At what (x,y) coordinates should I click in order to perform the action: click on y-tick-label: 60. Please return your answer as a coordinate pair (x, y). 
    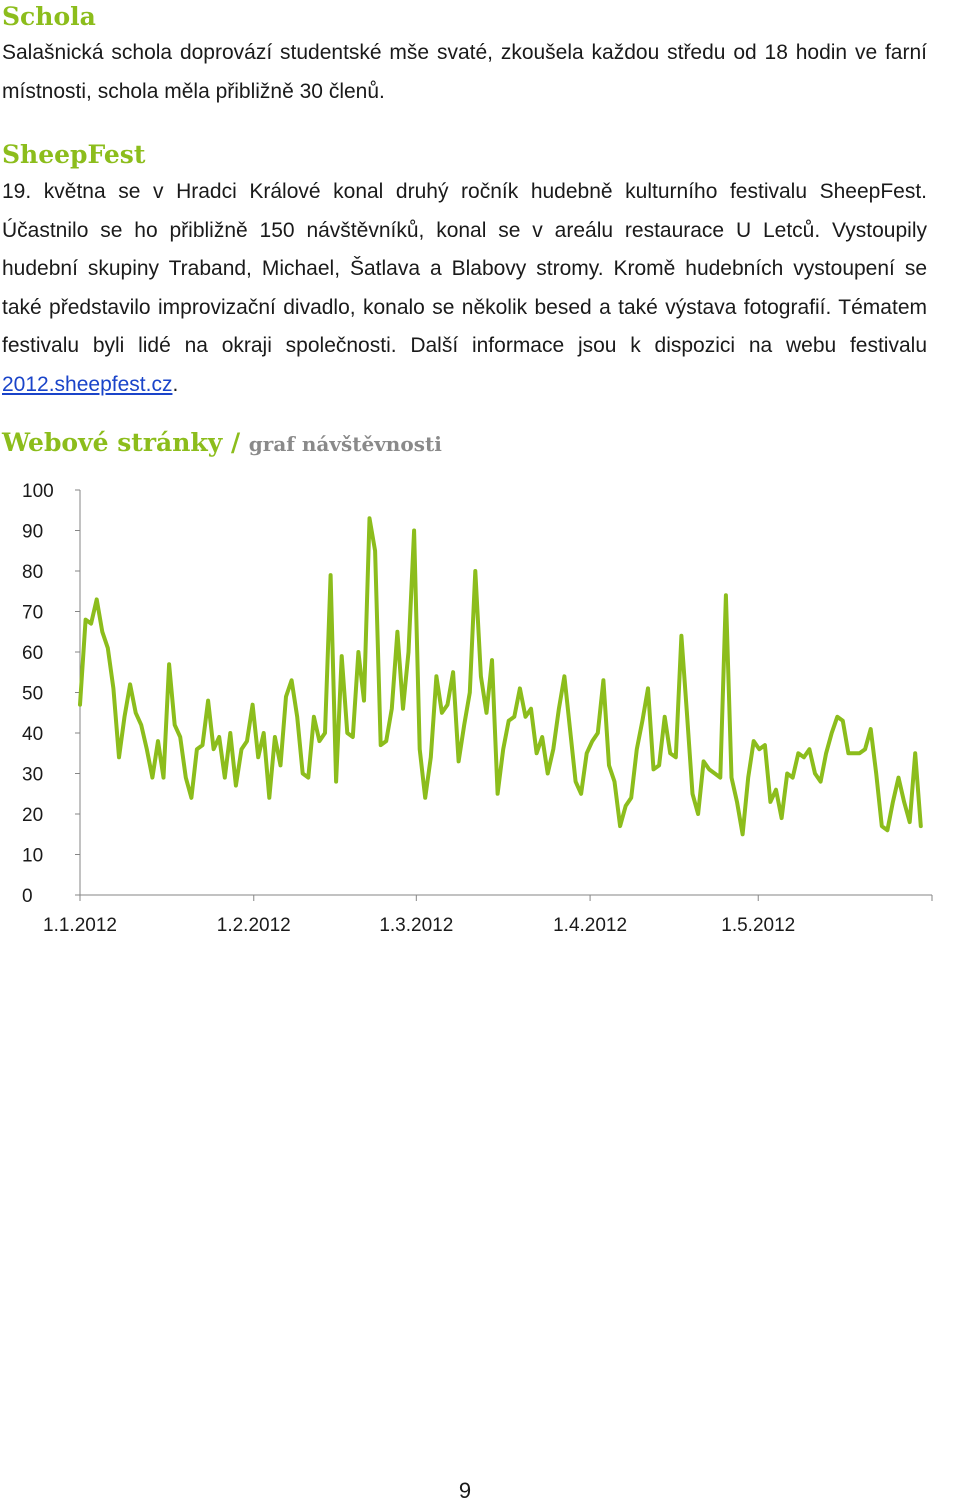
    Looking at the image, I should click on (32, 653).